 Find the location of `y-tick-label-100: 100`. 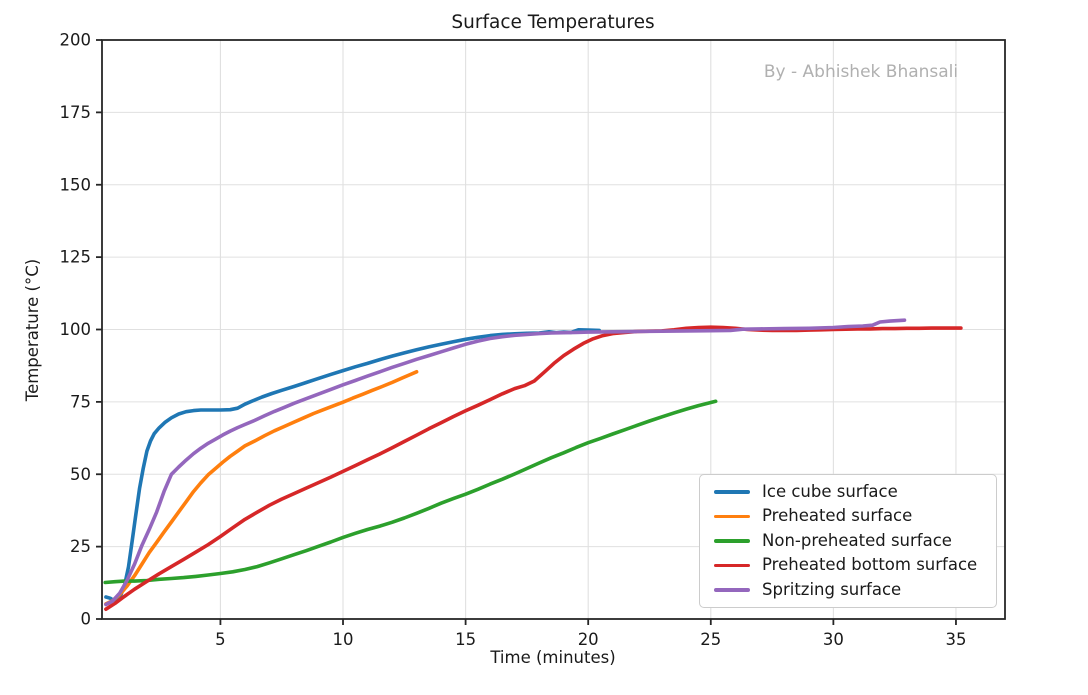

y-tick-label-100: 100 is located at coordinates (76, 329).